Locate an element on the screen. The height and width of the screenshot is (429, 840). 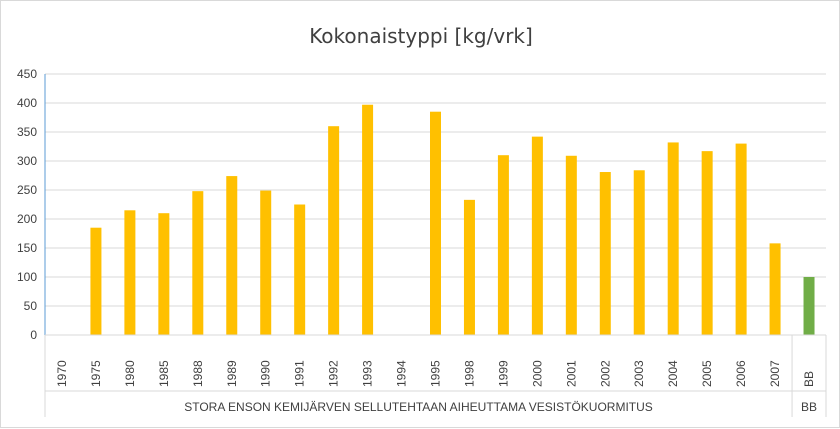
chart-title: Kokonaistyppi [kg/vrk] is located at coordinates (421, 36).